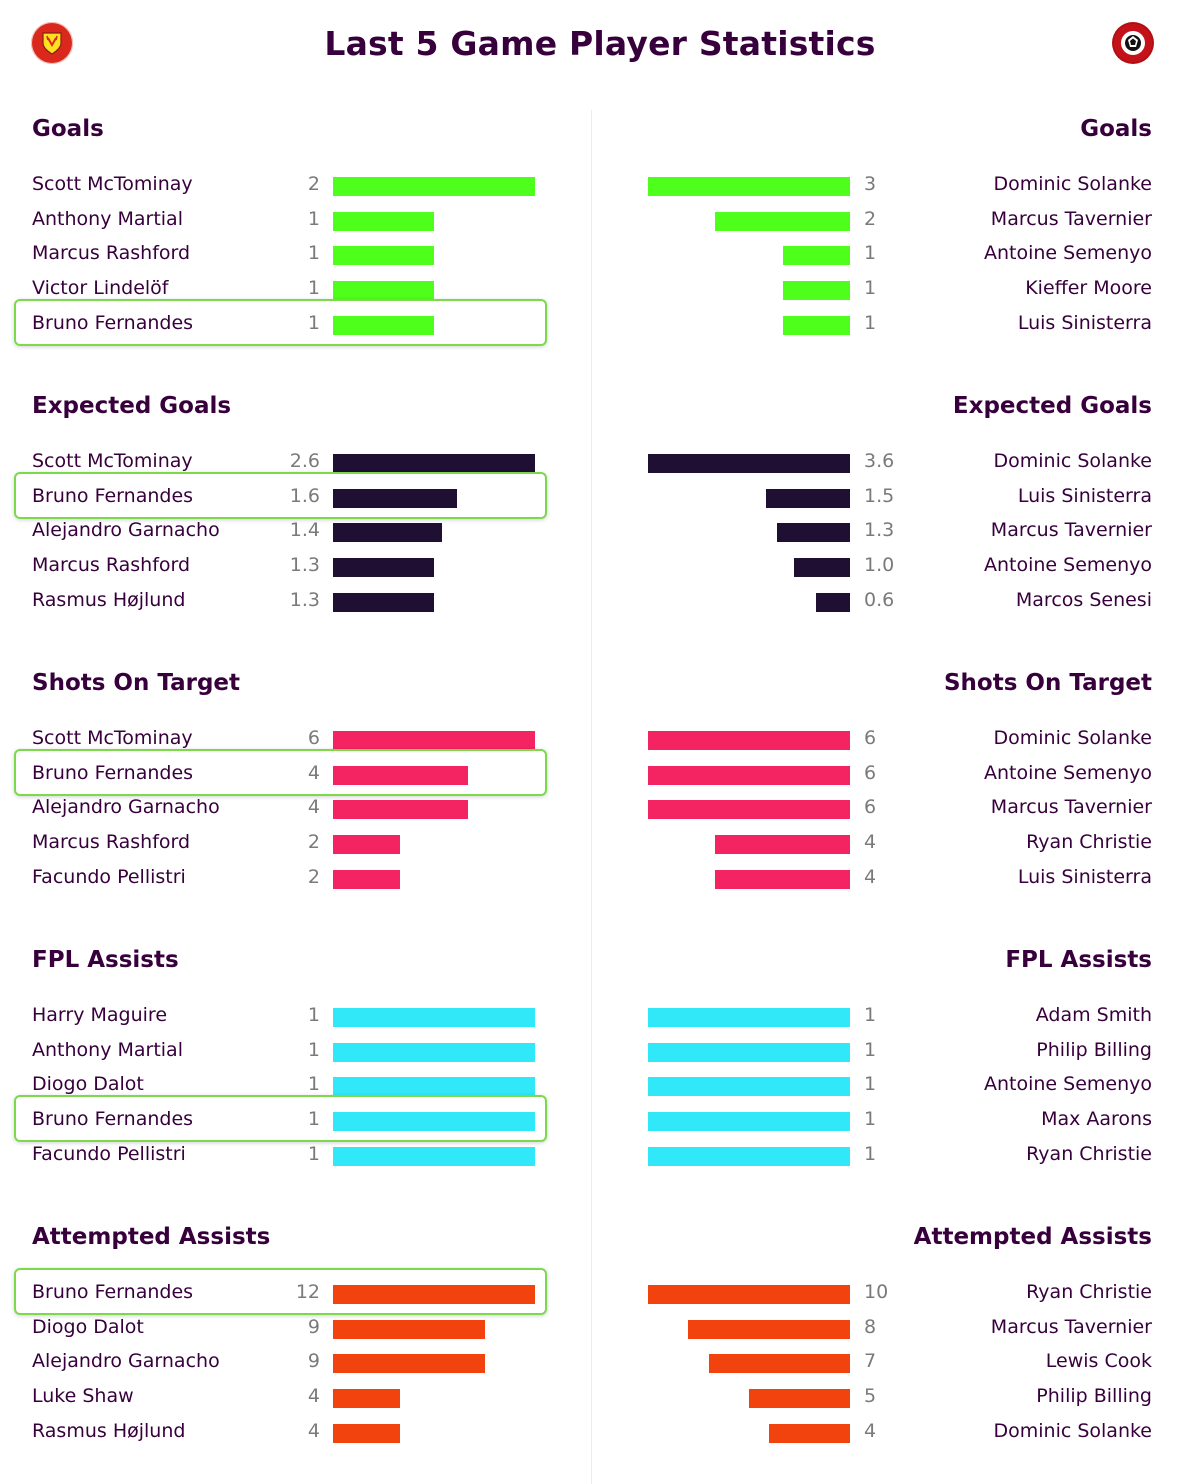 This screenshot has height=1484, width=1200. What do you see at coordinates (100, 288) in the screenshot?
I see `left-player-name: Victor Lindelöf` at bounding box center [100, 288].